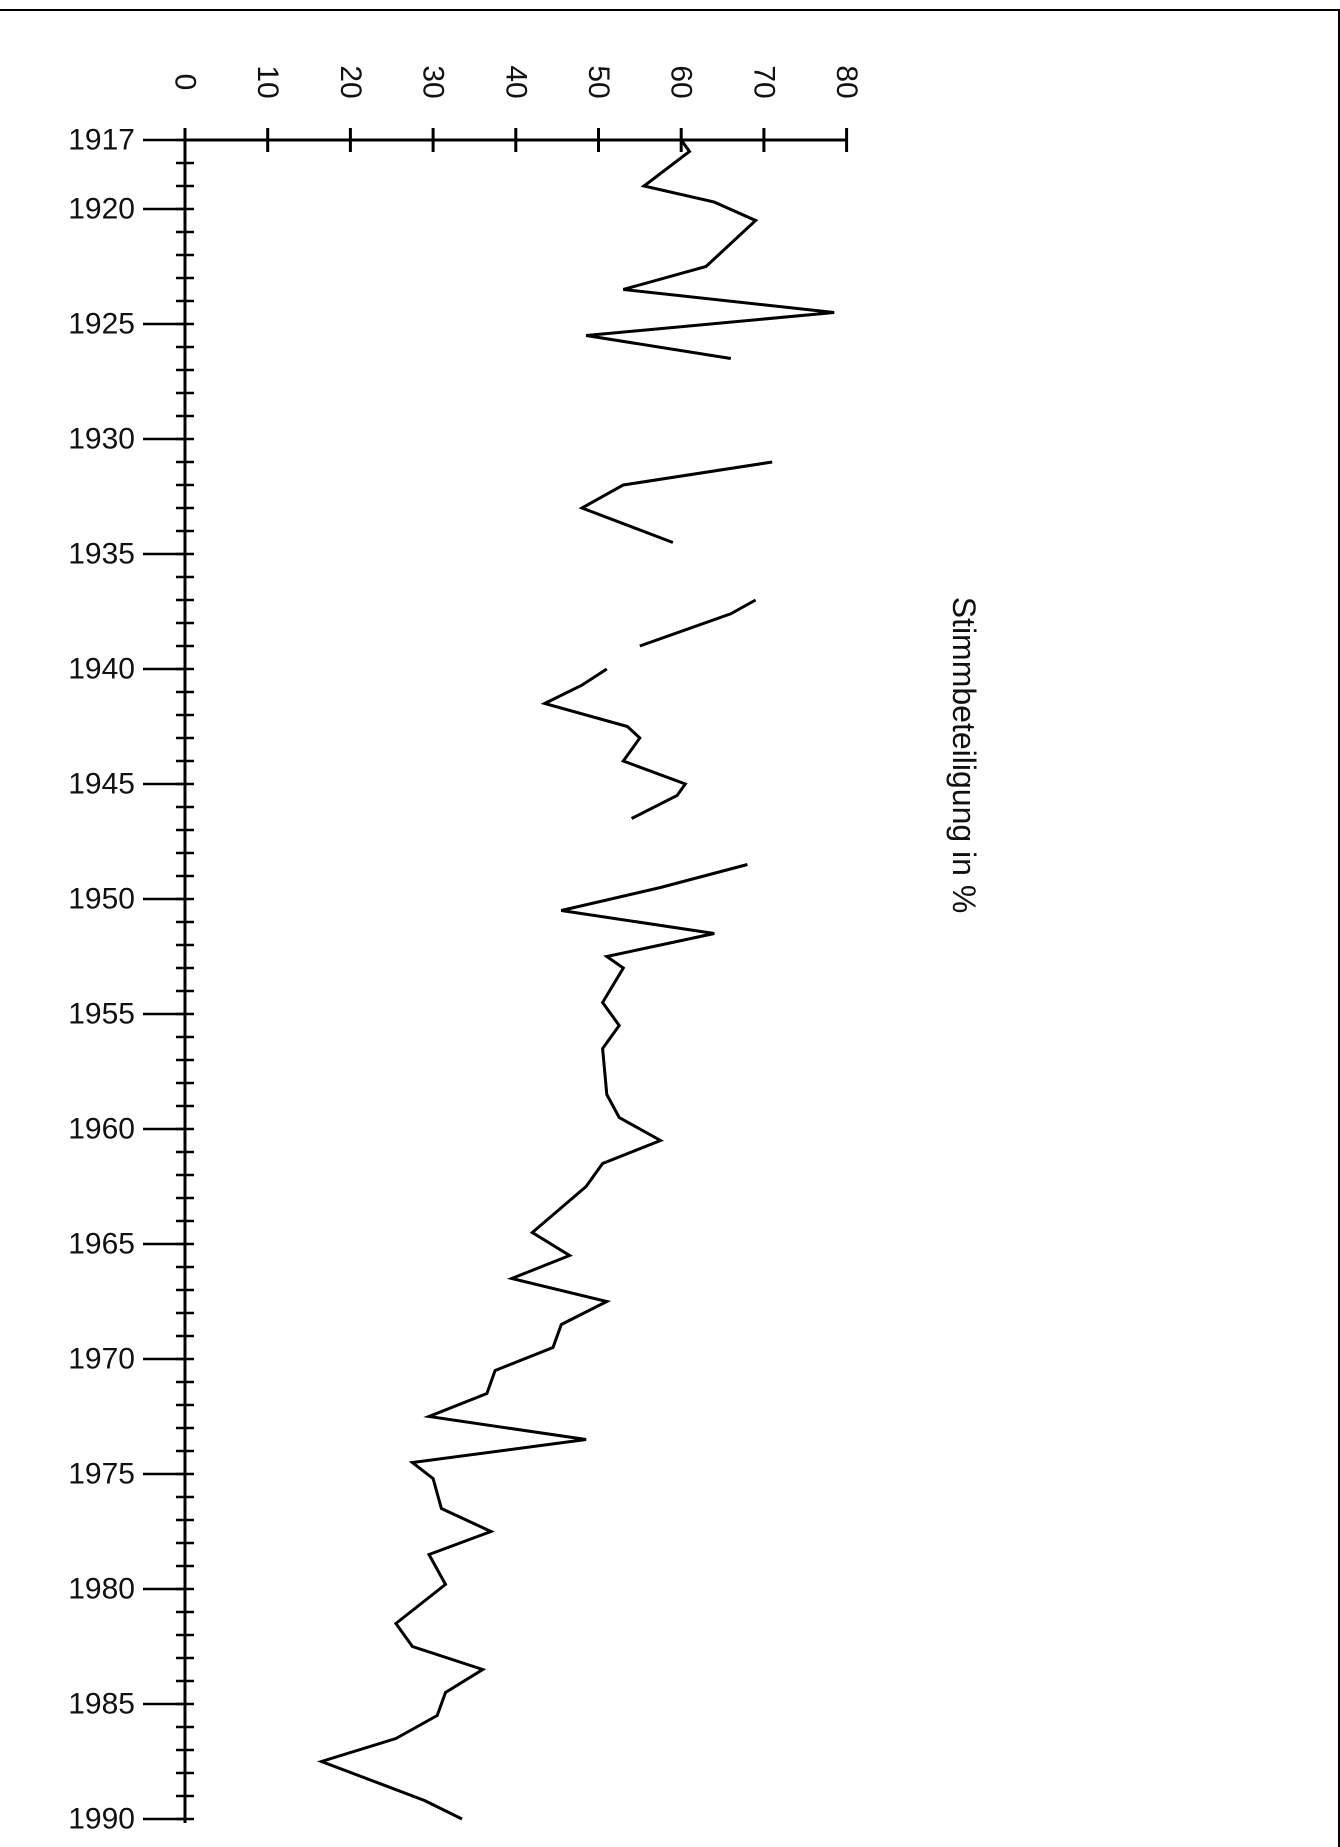 The width and height of the screenshot is (1340, 1847). What do you see at coordinates (267, 81) in the screenshot?
I see `value-tick-label: 10` at bounding box center [267, 81].